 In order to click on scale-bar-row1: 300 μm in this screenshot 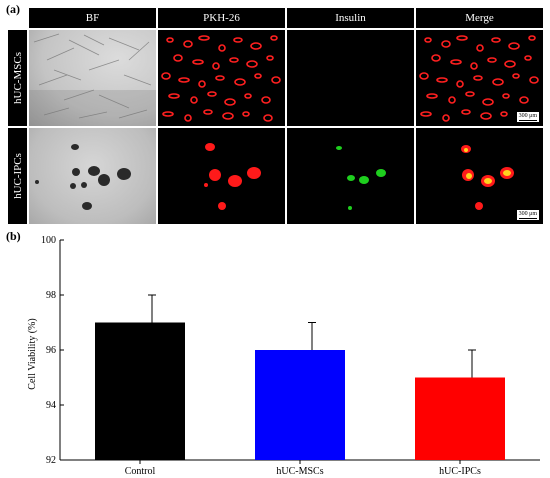, I will do `click(527, 117)`.